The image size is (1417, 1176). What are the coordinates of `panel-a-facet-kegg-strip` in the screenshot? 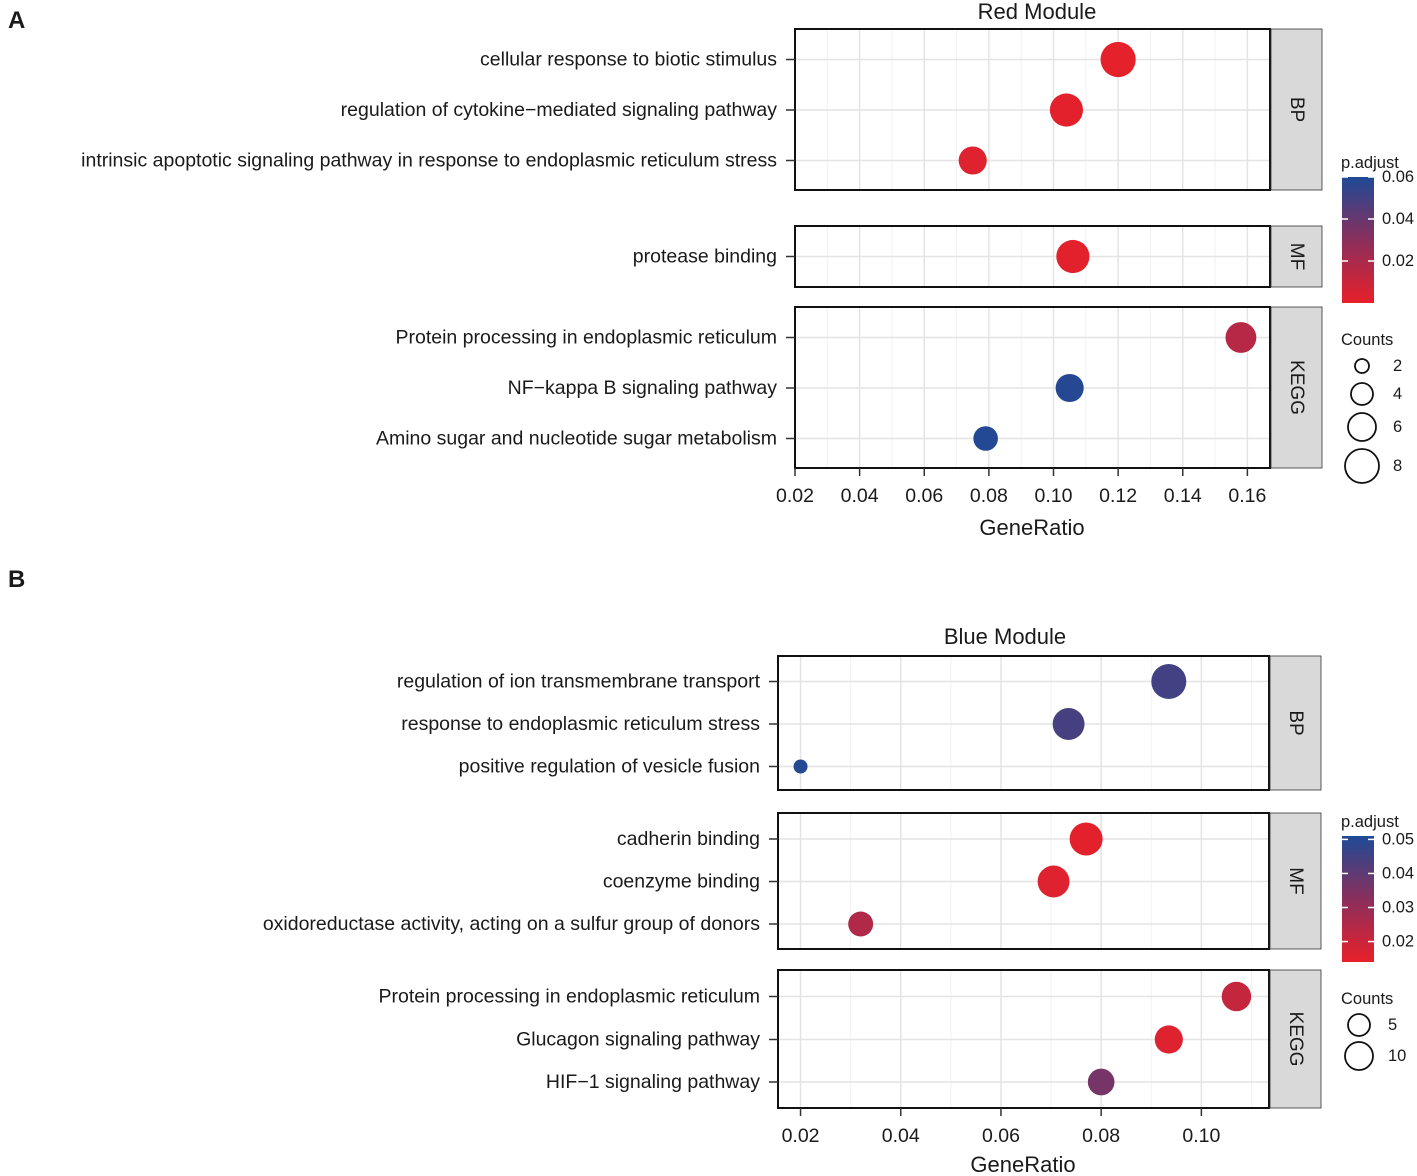 It's located at (1296, 387).